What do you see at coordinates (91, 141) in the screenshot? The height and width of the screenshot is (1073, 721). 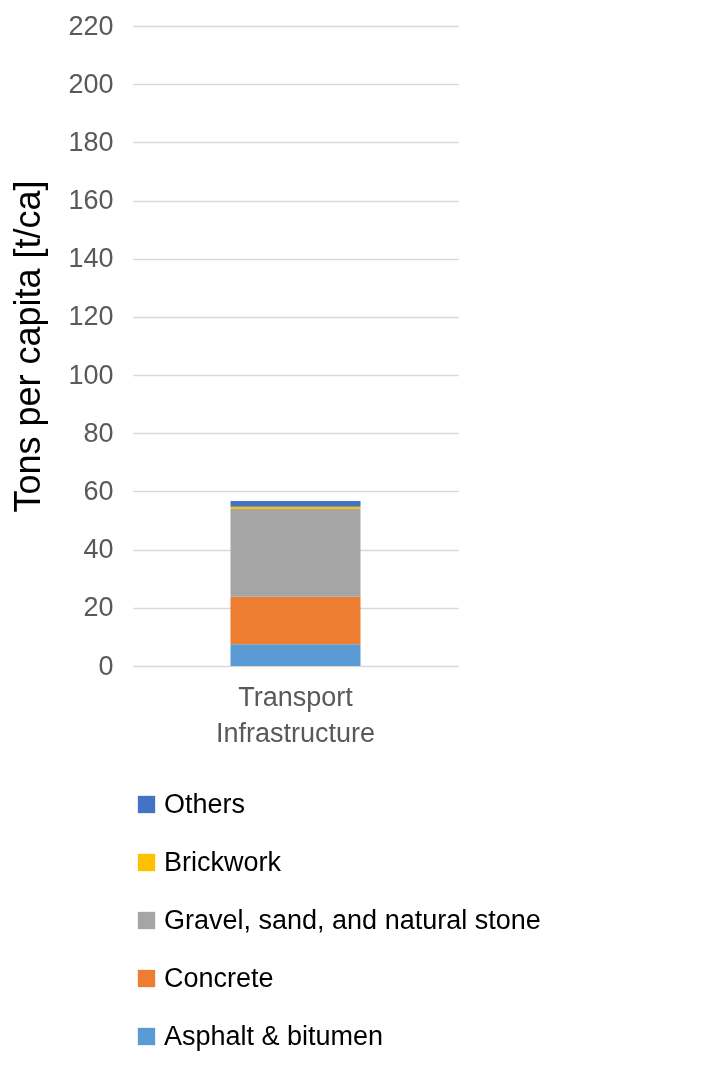 I see `y-tick-label: 180` at bounding box center [91, 141].